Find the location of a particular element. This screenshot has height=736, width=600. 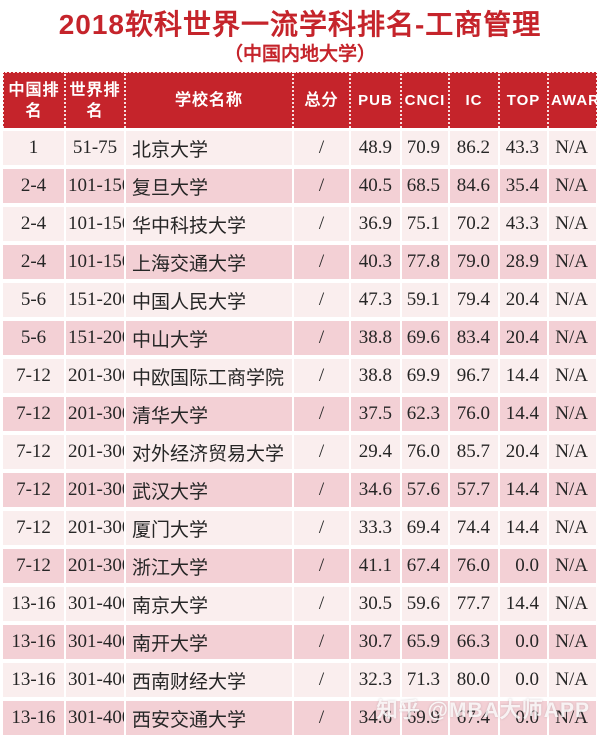

cell-ic: 70.2 is located at coordinates (474, 225).